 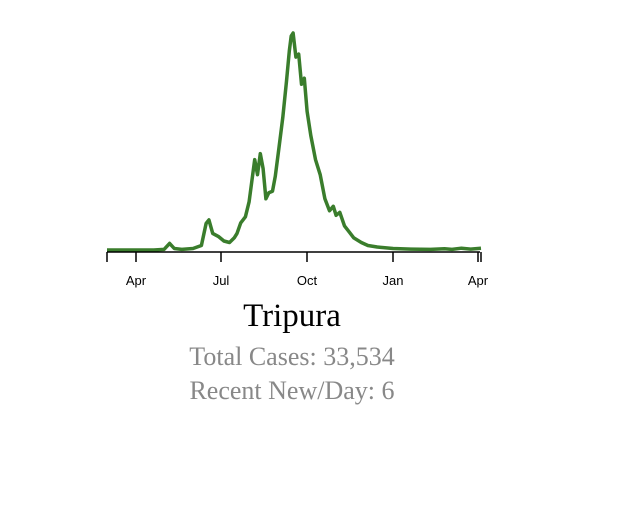 What do you see at coordinates (393, 280) in the screenshot?
I see `x-tick-label: Jan` at bounding box center [393, 280].